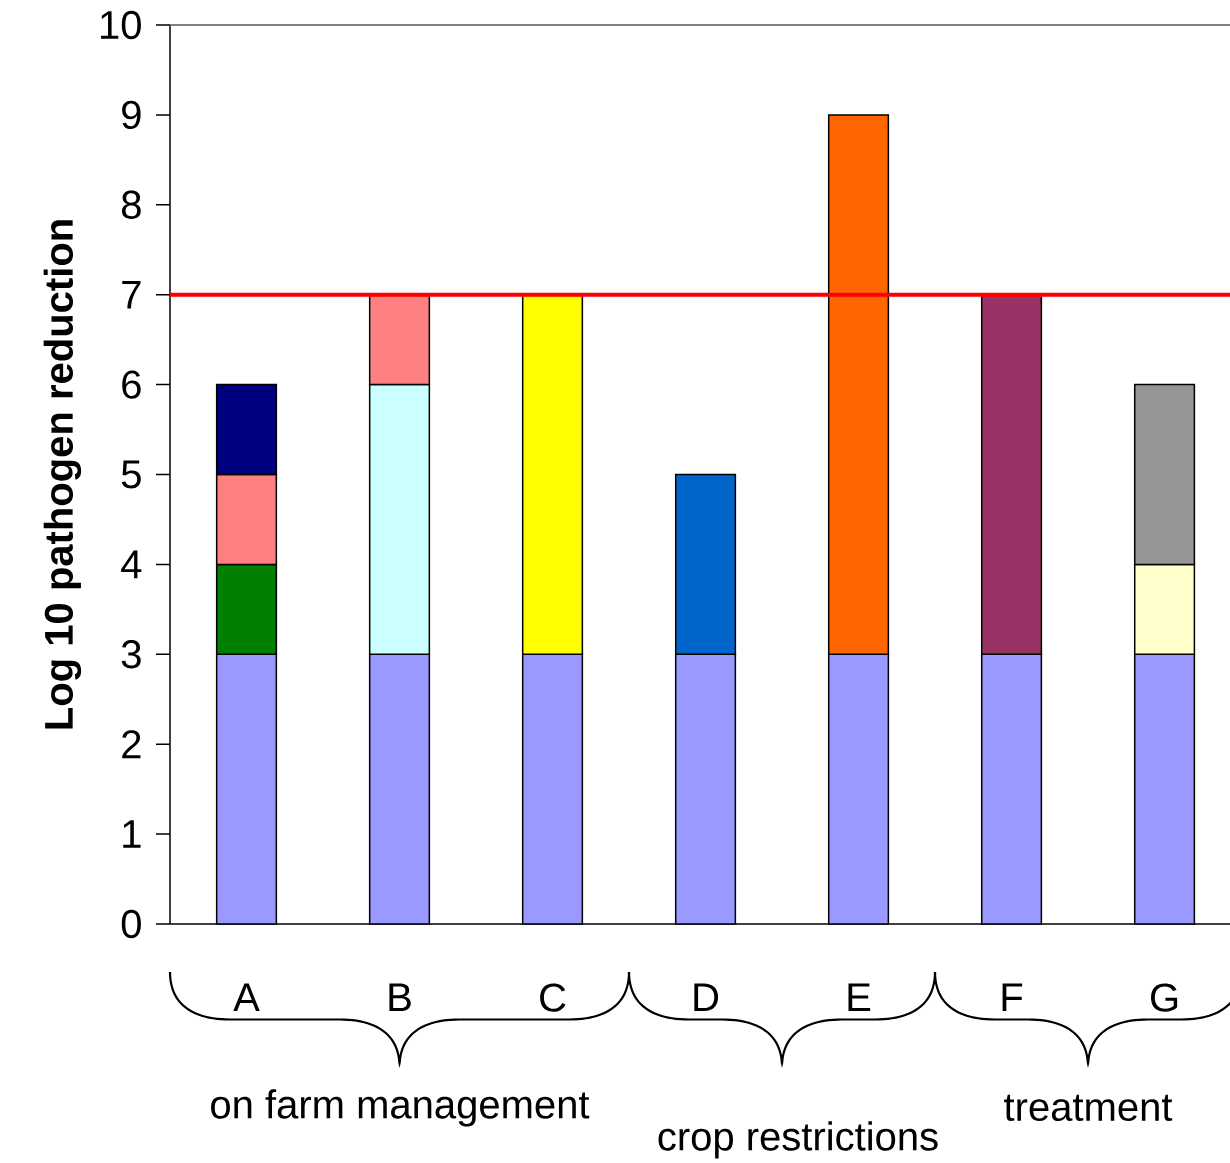 The height and width of the screenshot is (1163, 1230). I want to click on y-tick-label: 9, so click(131, 115).